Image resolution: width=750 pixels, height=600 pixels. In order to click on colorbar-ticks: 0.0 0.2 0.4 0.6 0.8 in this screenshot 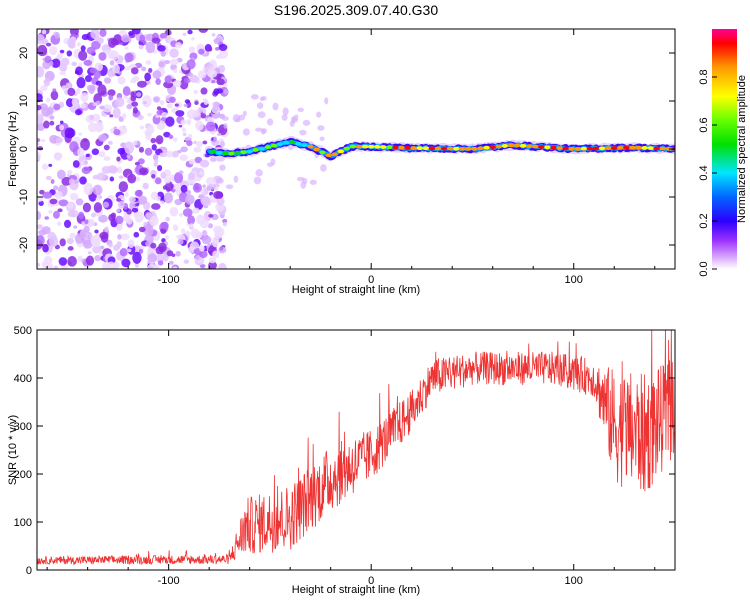, I will do `click(707, 173)`.